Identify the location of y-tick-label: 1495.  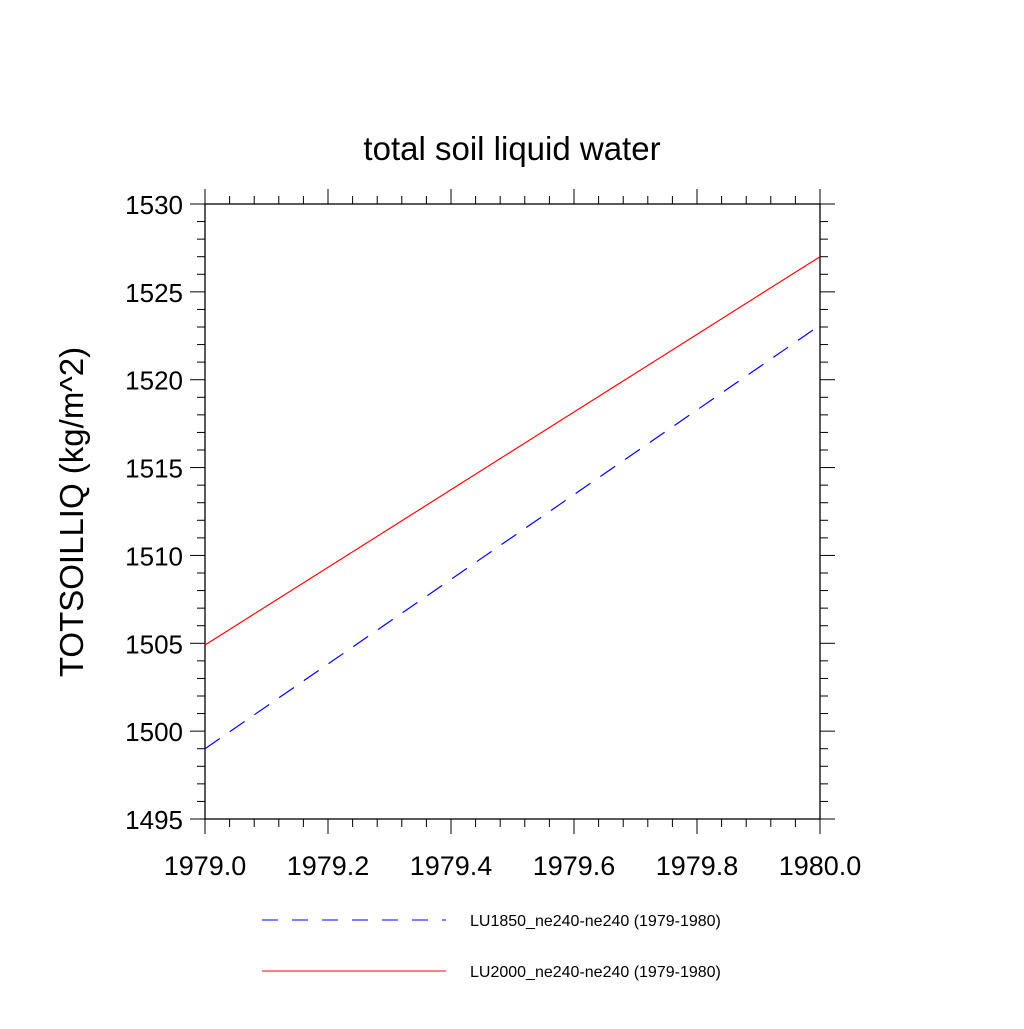
(154, 820).